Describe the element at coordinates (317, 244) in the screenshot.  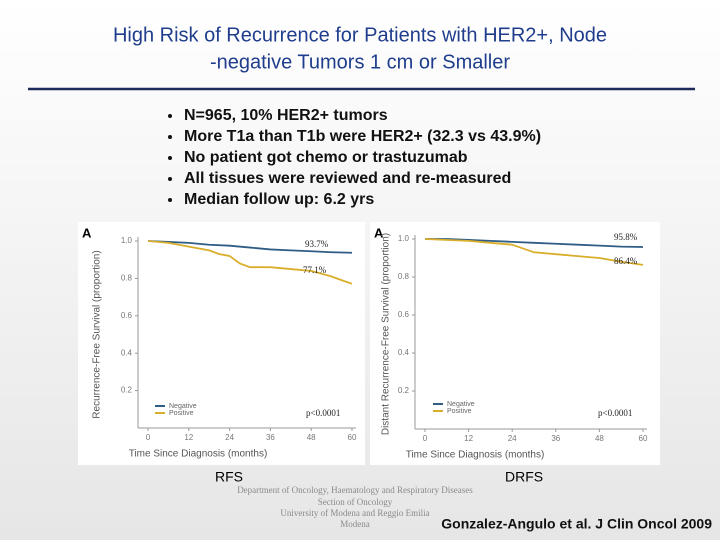
I see `annotation: 93.7%` at that location.